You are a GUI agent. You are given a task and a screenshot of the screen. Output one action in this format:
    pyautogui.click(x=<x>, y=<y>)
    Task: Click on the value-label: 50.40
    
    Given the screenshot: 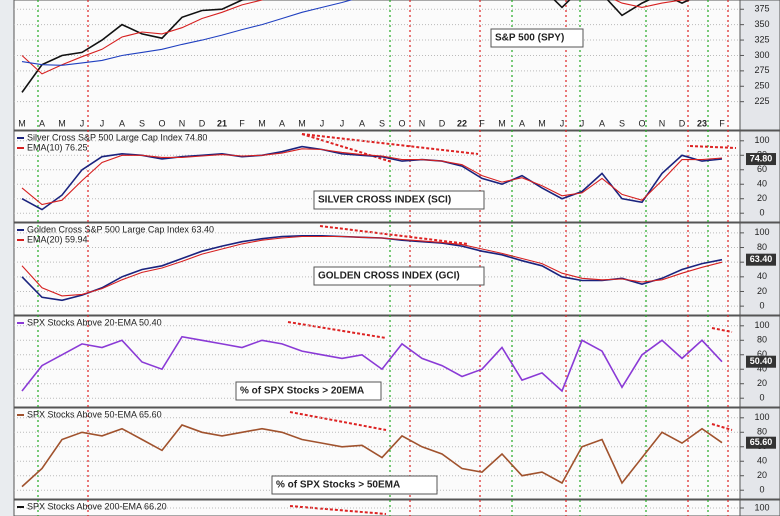 What is the action you would take?
    pyautogui.click(x=761, y=361)
    